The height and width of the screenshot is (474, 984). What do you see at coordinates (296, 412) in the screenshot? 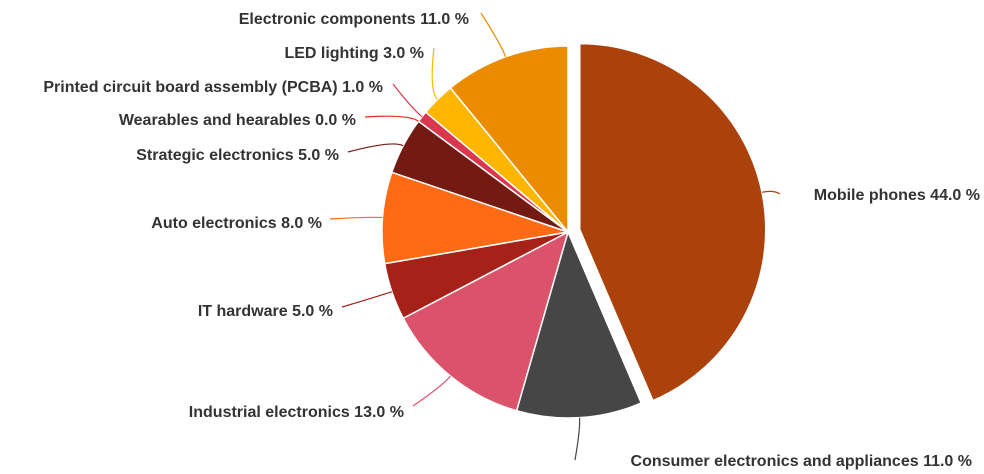
I see `label-industrial-electronics: Industrial electronics 13.0 %` at bounding box center [296, 412].